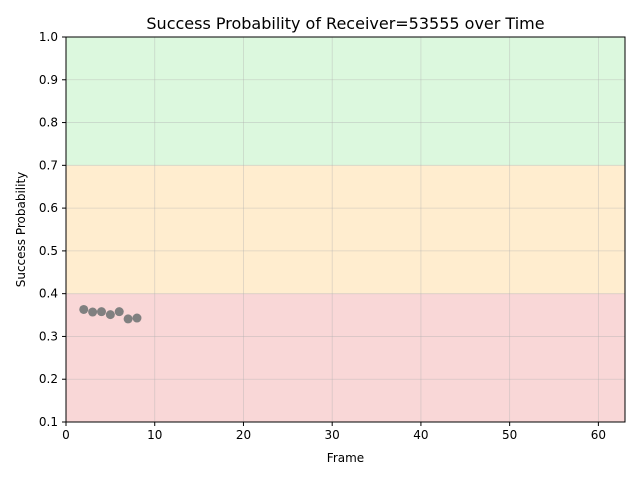 The image size is (640, 484). I want to click on x-axis-ticks: 0 10 20 30 40 50 60, so click(334, 432).